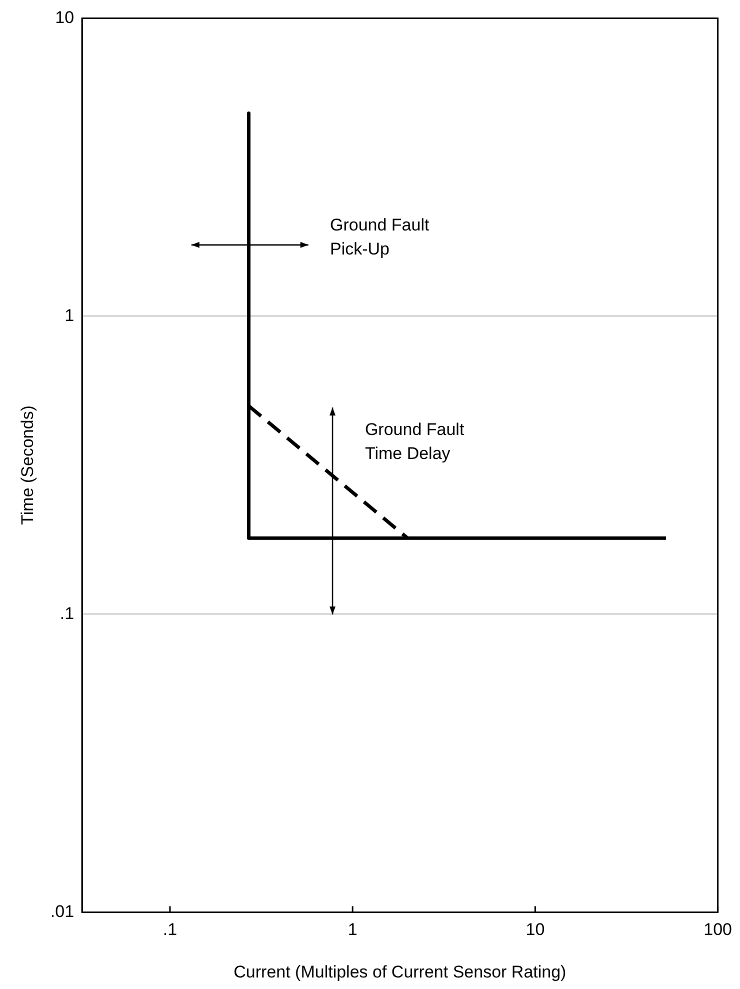 The image size is (740, 989). Describe the element at coordinates (170, 930) in the screenshot. I see `x-tick-label: .1` at that location.